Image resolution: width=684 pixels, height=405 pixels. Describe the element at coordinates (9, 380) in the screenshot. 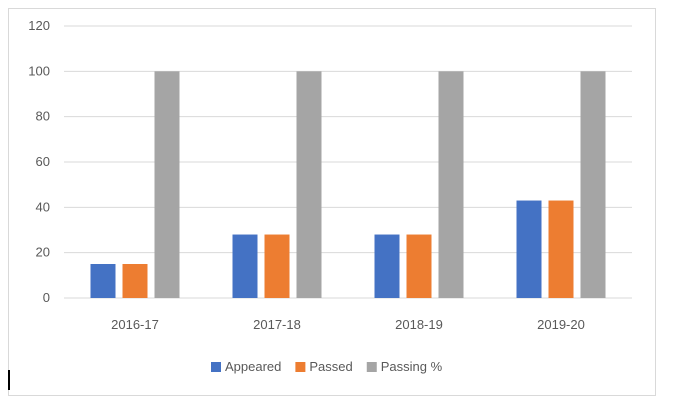

I see `text-cursor` at that location.